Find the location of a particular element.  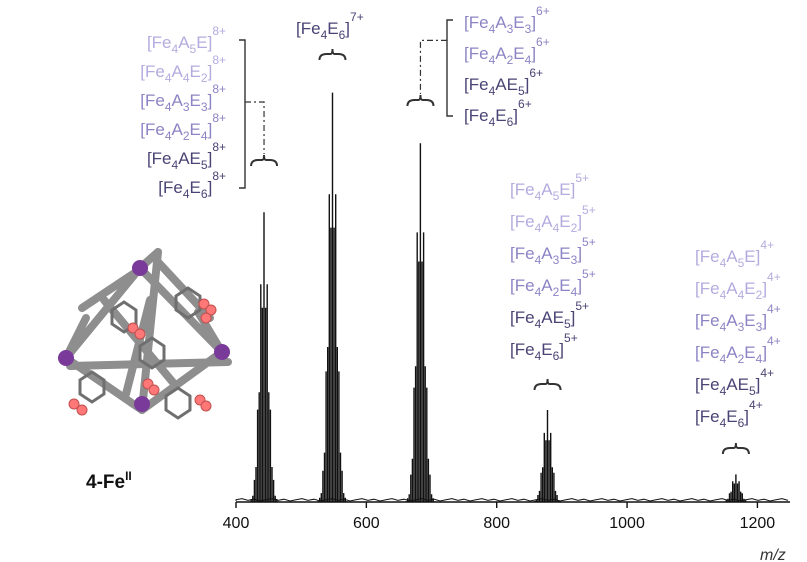

x-tick-label-2: 800 is located at coordinates (496, 523).